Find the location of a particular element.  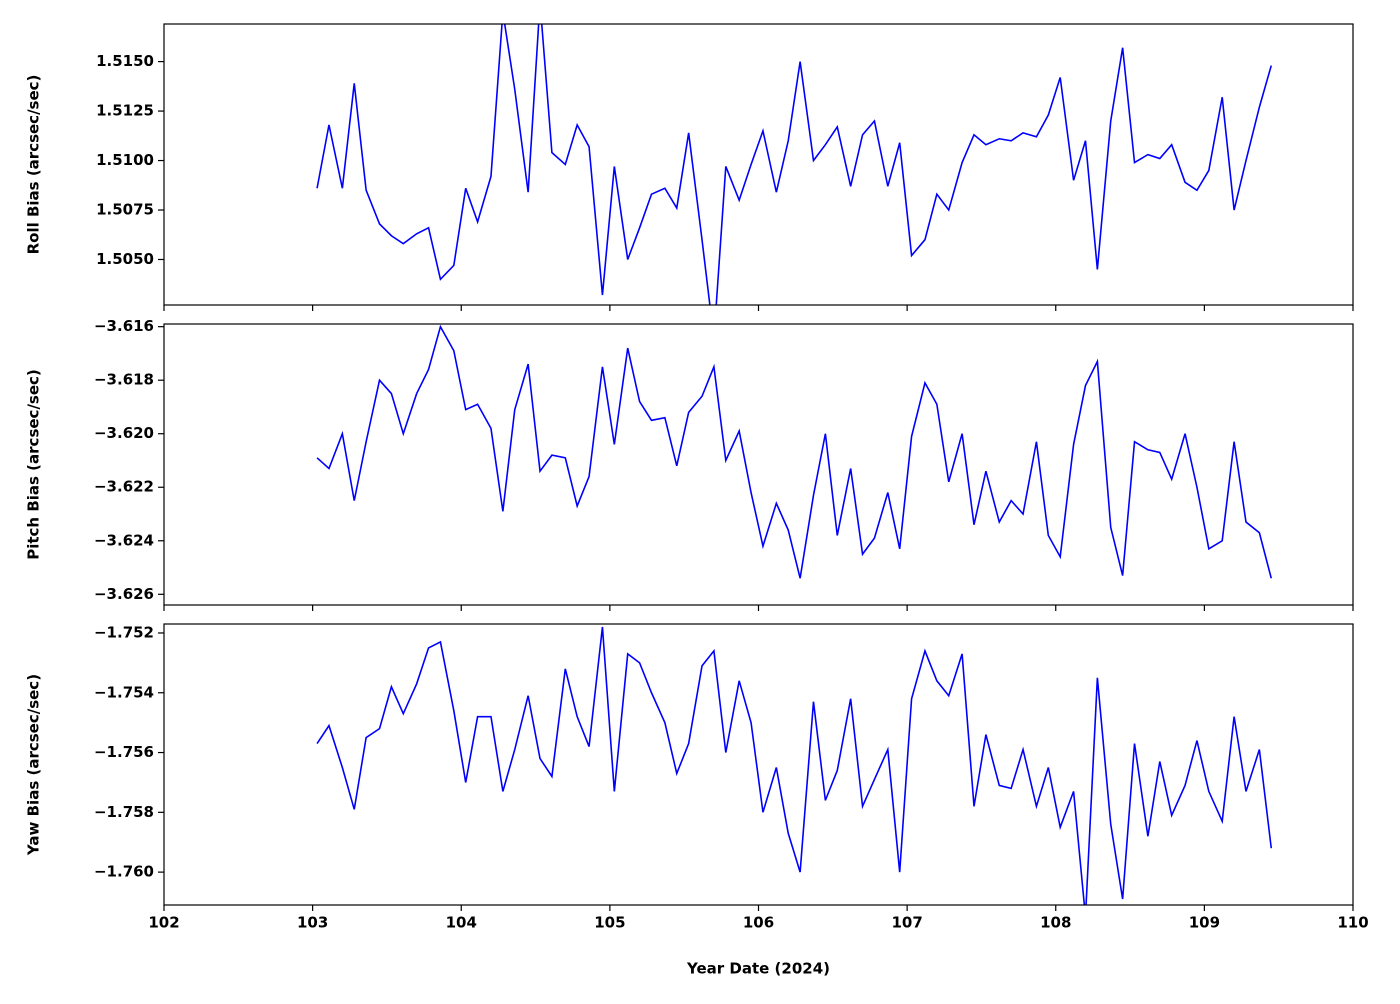

x-tick-label: 106 is located at coordinates (758, 923).